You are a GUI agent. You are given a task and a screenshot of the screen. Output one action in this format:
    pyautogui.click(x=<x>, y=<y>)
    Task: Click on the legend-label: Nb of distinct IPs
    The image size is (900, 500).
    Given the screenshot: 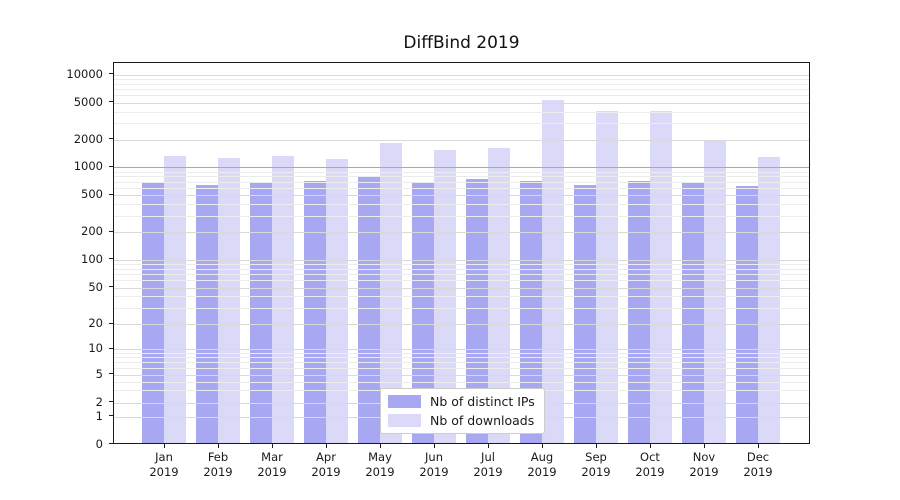 What is the action you would take?
    pyautogui.click(x=482, y=401)
    